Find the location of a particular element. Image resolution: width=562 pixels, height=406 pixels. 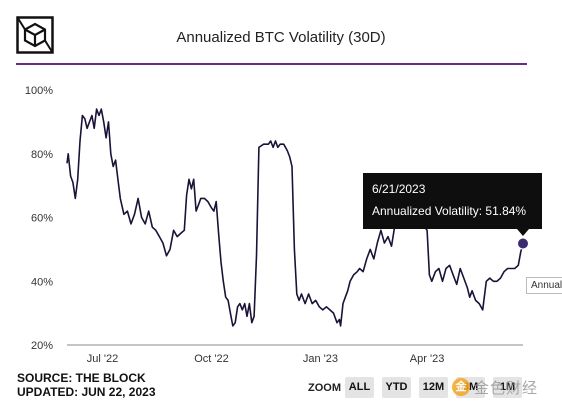

chart-tooltip: 6/21/2023 Annualized Volatility: 51.84% is located at coordinates (452, 201).